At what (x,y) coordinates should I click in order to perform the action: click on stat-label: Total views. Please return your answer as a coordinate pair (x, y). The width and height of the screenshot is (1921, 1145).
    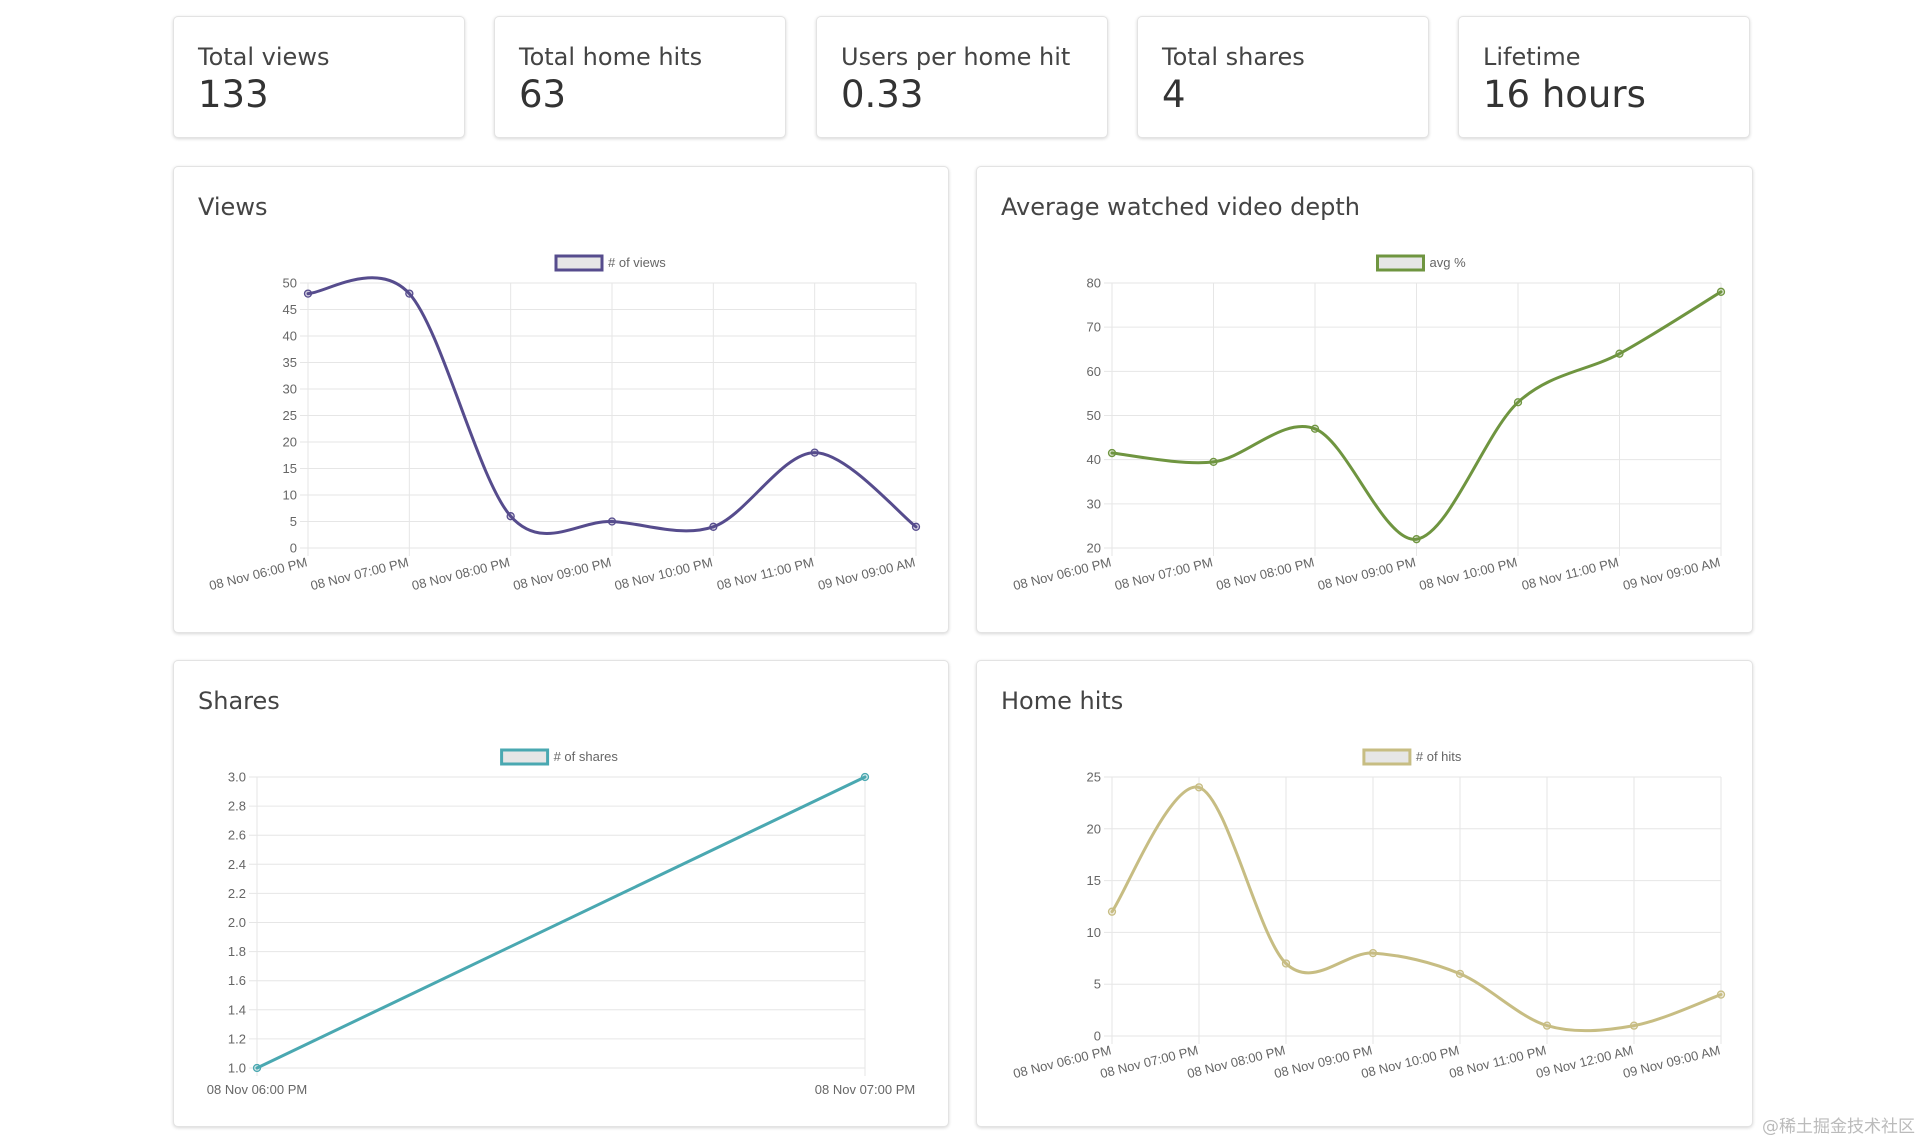
    Looking at the image, I should click on (264, 57).